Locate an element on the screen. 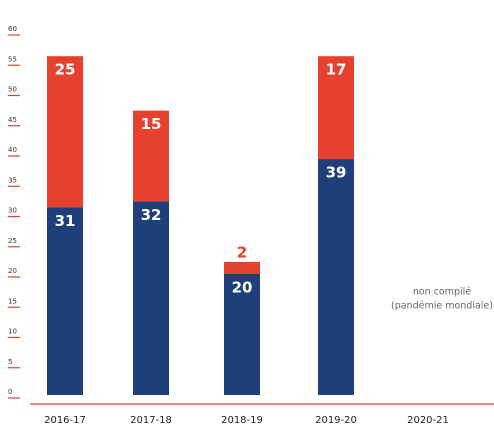  y-tick-label: 50 is located at coordinates (12, 90).